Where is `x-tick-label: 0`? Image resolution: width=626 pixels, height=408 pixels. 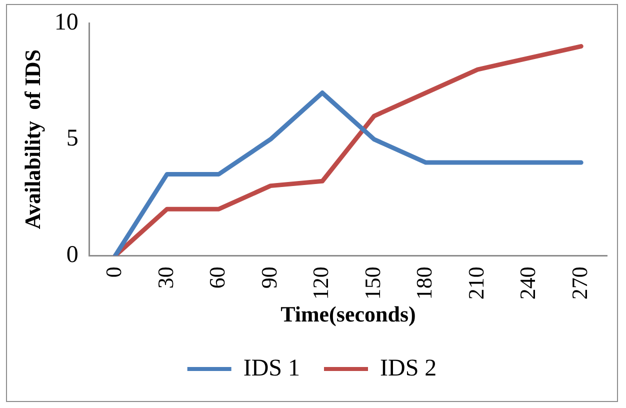
x-tick-label: 0 is located at coordinates (113, 272).